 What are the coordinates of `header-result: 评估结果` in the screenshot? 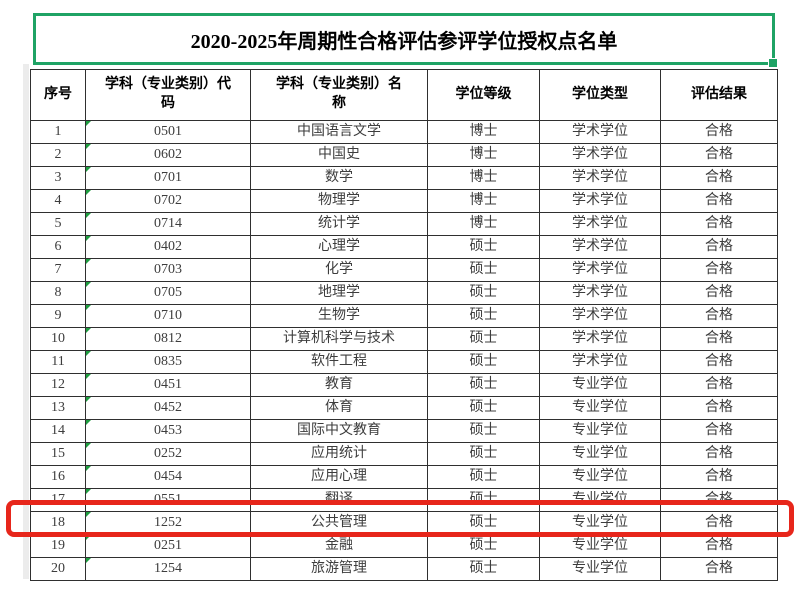 It's located at (719, 95).